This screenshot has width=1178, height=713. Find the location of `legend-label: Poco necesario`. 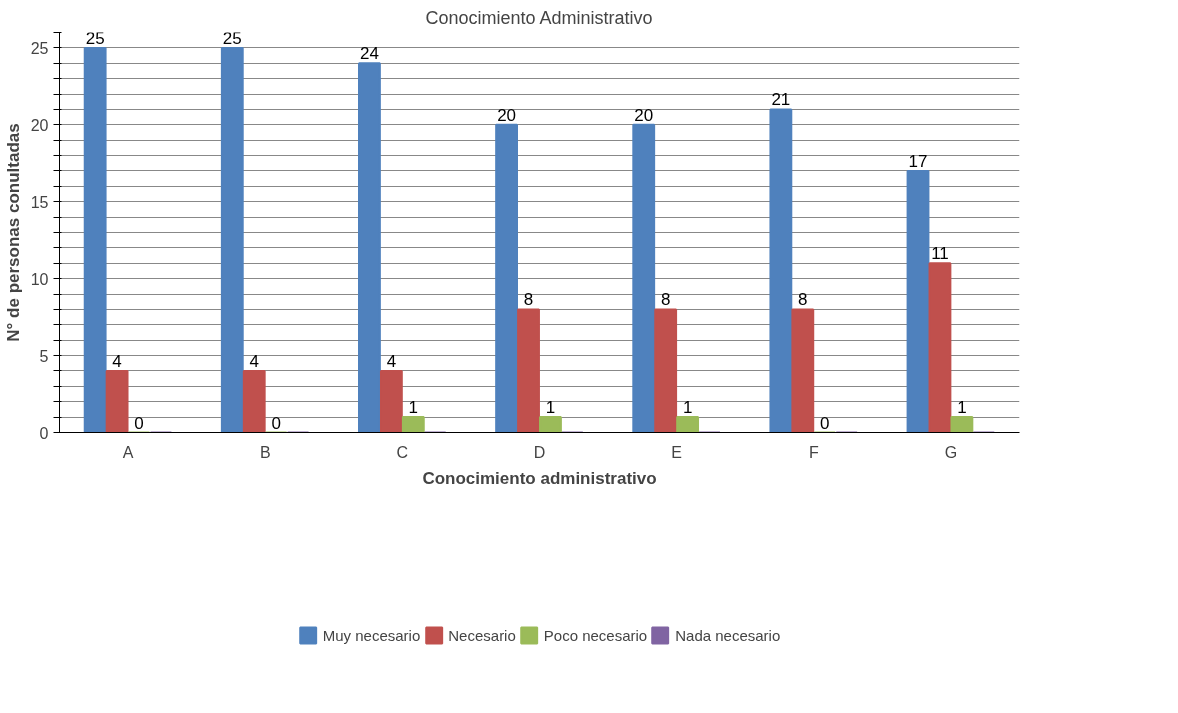

legend-label: Poco necesario is located at coordinates (595, 635).